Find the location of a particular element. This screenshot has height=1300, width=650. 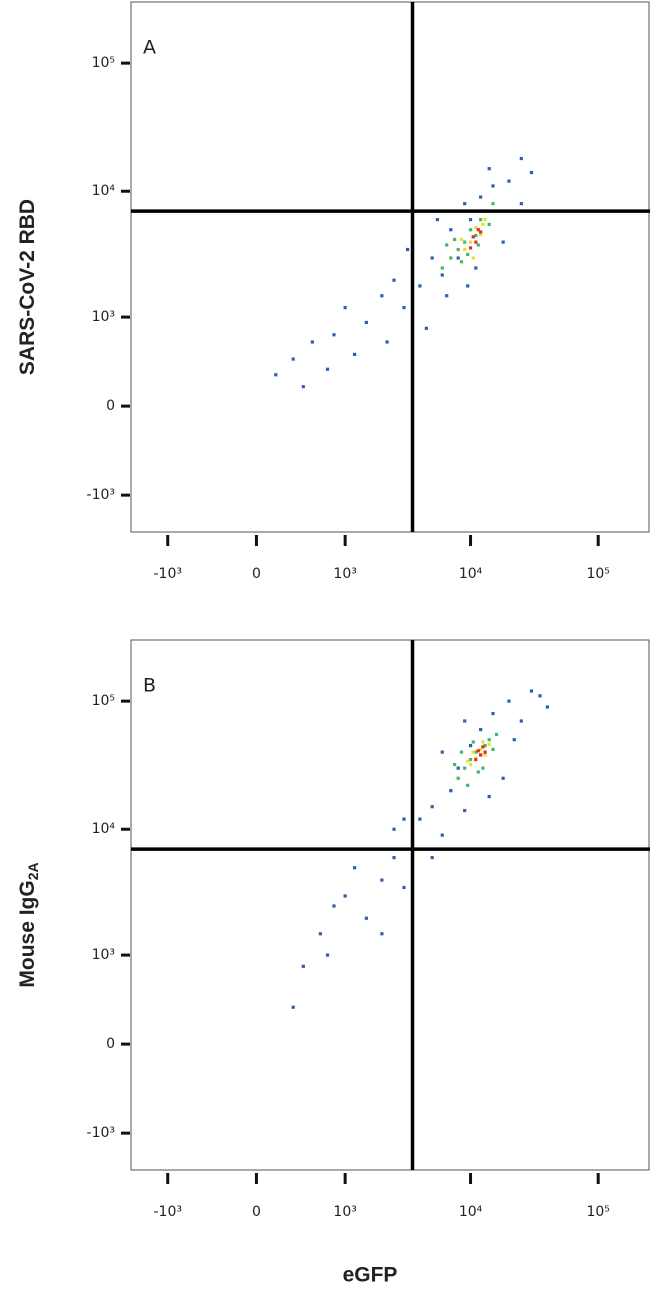

y-axis-title-text: SARS-CoV-2 RBD is located at coordinates (27, 287).